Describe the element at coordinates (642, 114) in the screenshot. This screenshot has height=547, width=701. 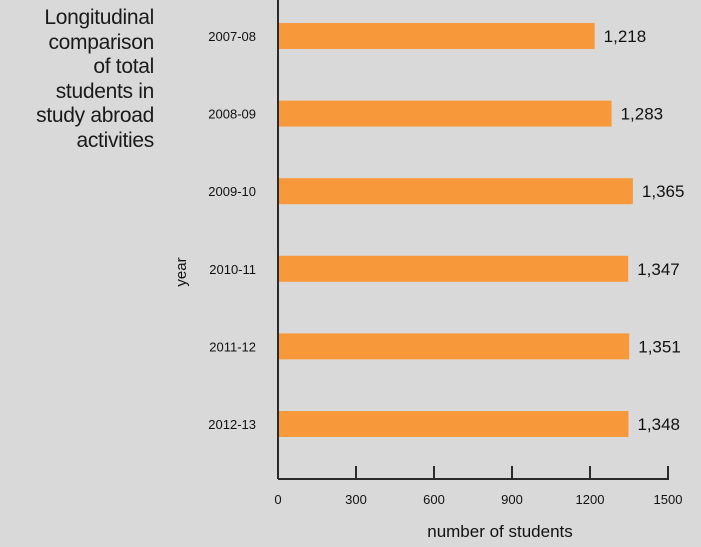
I see `bar-value-label: 1,283` at that location.